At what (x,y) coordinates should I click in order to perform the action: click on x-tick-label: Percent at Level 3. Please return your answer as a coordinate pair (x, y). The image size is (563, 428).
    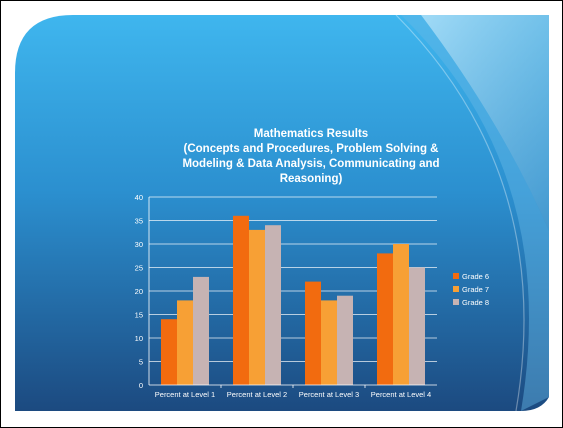
    Looking at the image, I should click on (329, 394).